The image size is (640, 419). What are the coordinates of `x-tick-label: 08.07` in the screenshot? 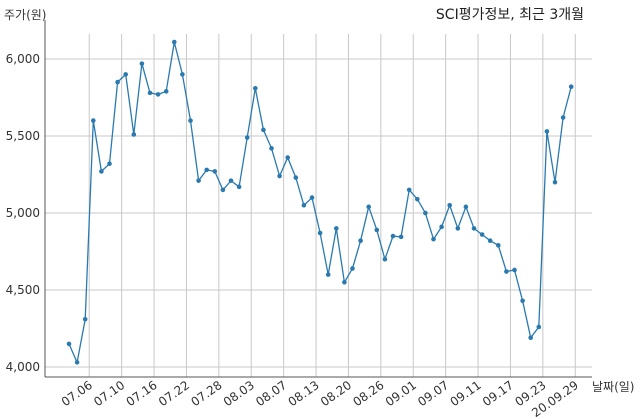 It's located at (271, 393).